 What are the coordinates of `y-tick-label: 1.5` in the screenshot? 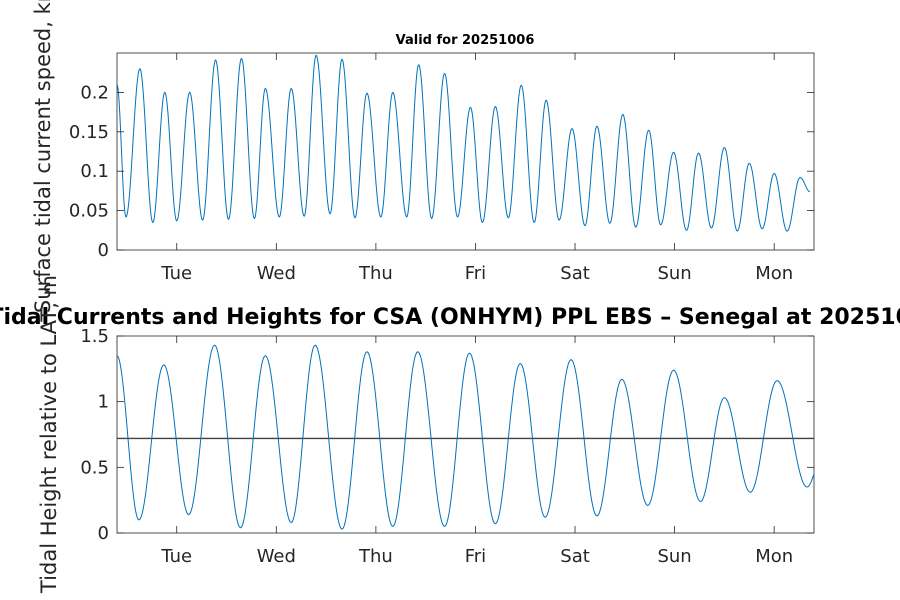 It's located at (94, 336).